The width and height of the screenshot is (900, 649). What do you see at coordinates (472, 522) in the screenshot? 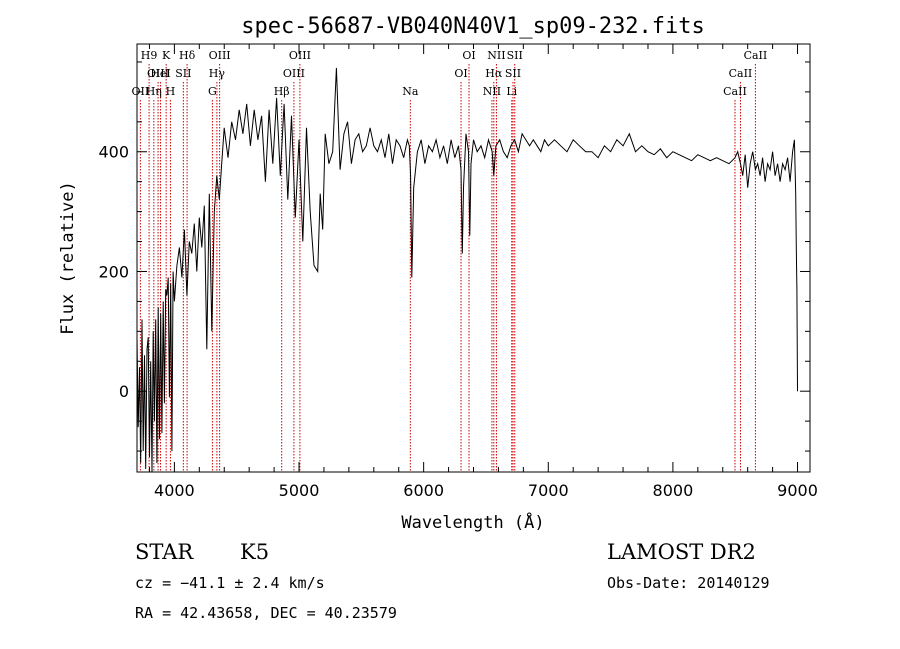
I see `x-axis-label: Wavelength (Å)` at bounding box center [472, 522].